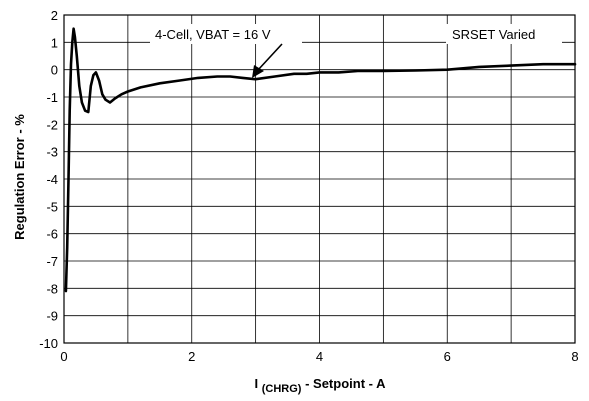 This screenshot has height=401, width=589. Describe the element at coordinates (52, 234) in the screenshot. I see `y-tick-label: -6` at that location.